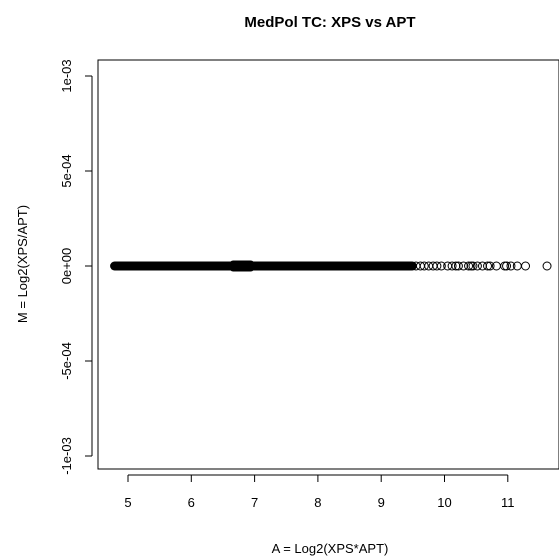 This screenshot has height=559, width=559. I want to click on x-tick-label: 6, so click(191, 502).